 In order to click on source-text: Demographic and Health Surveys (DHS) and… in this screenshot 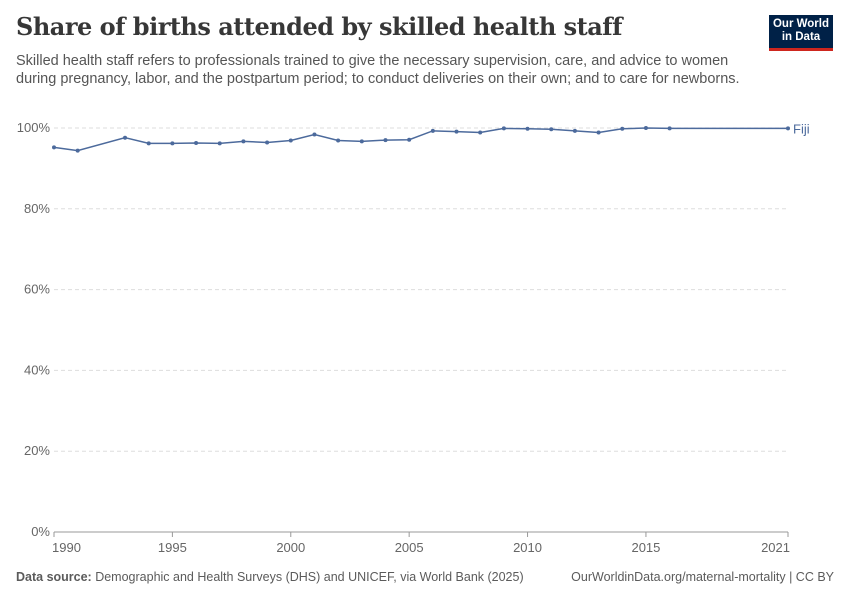, I will do `click(307, 577)`.